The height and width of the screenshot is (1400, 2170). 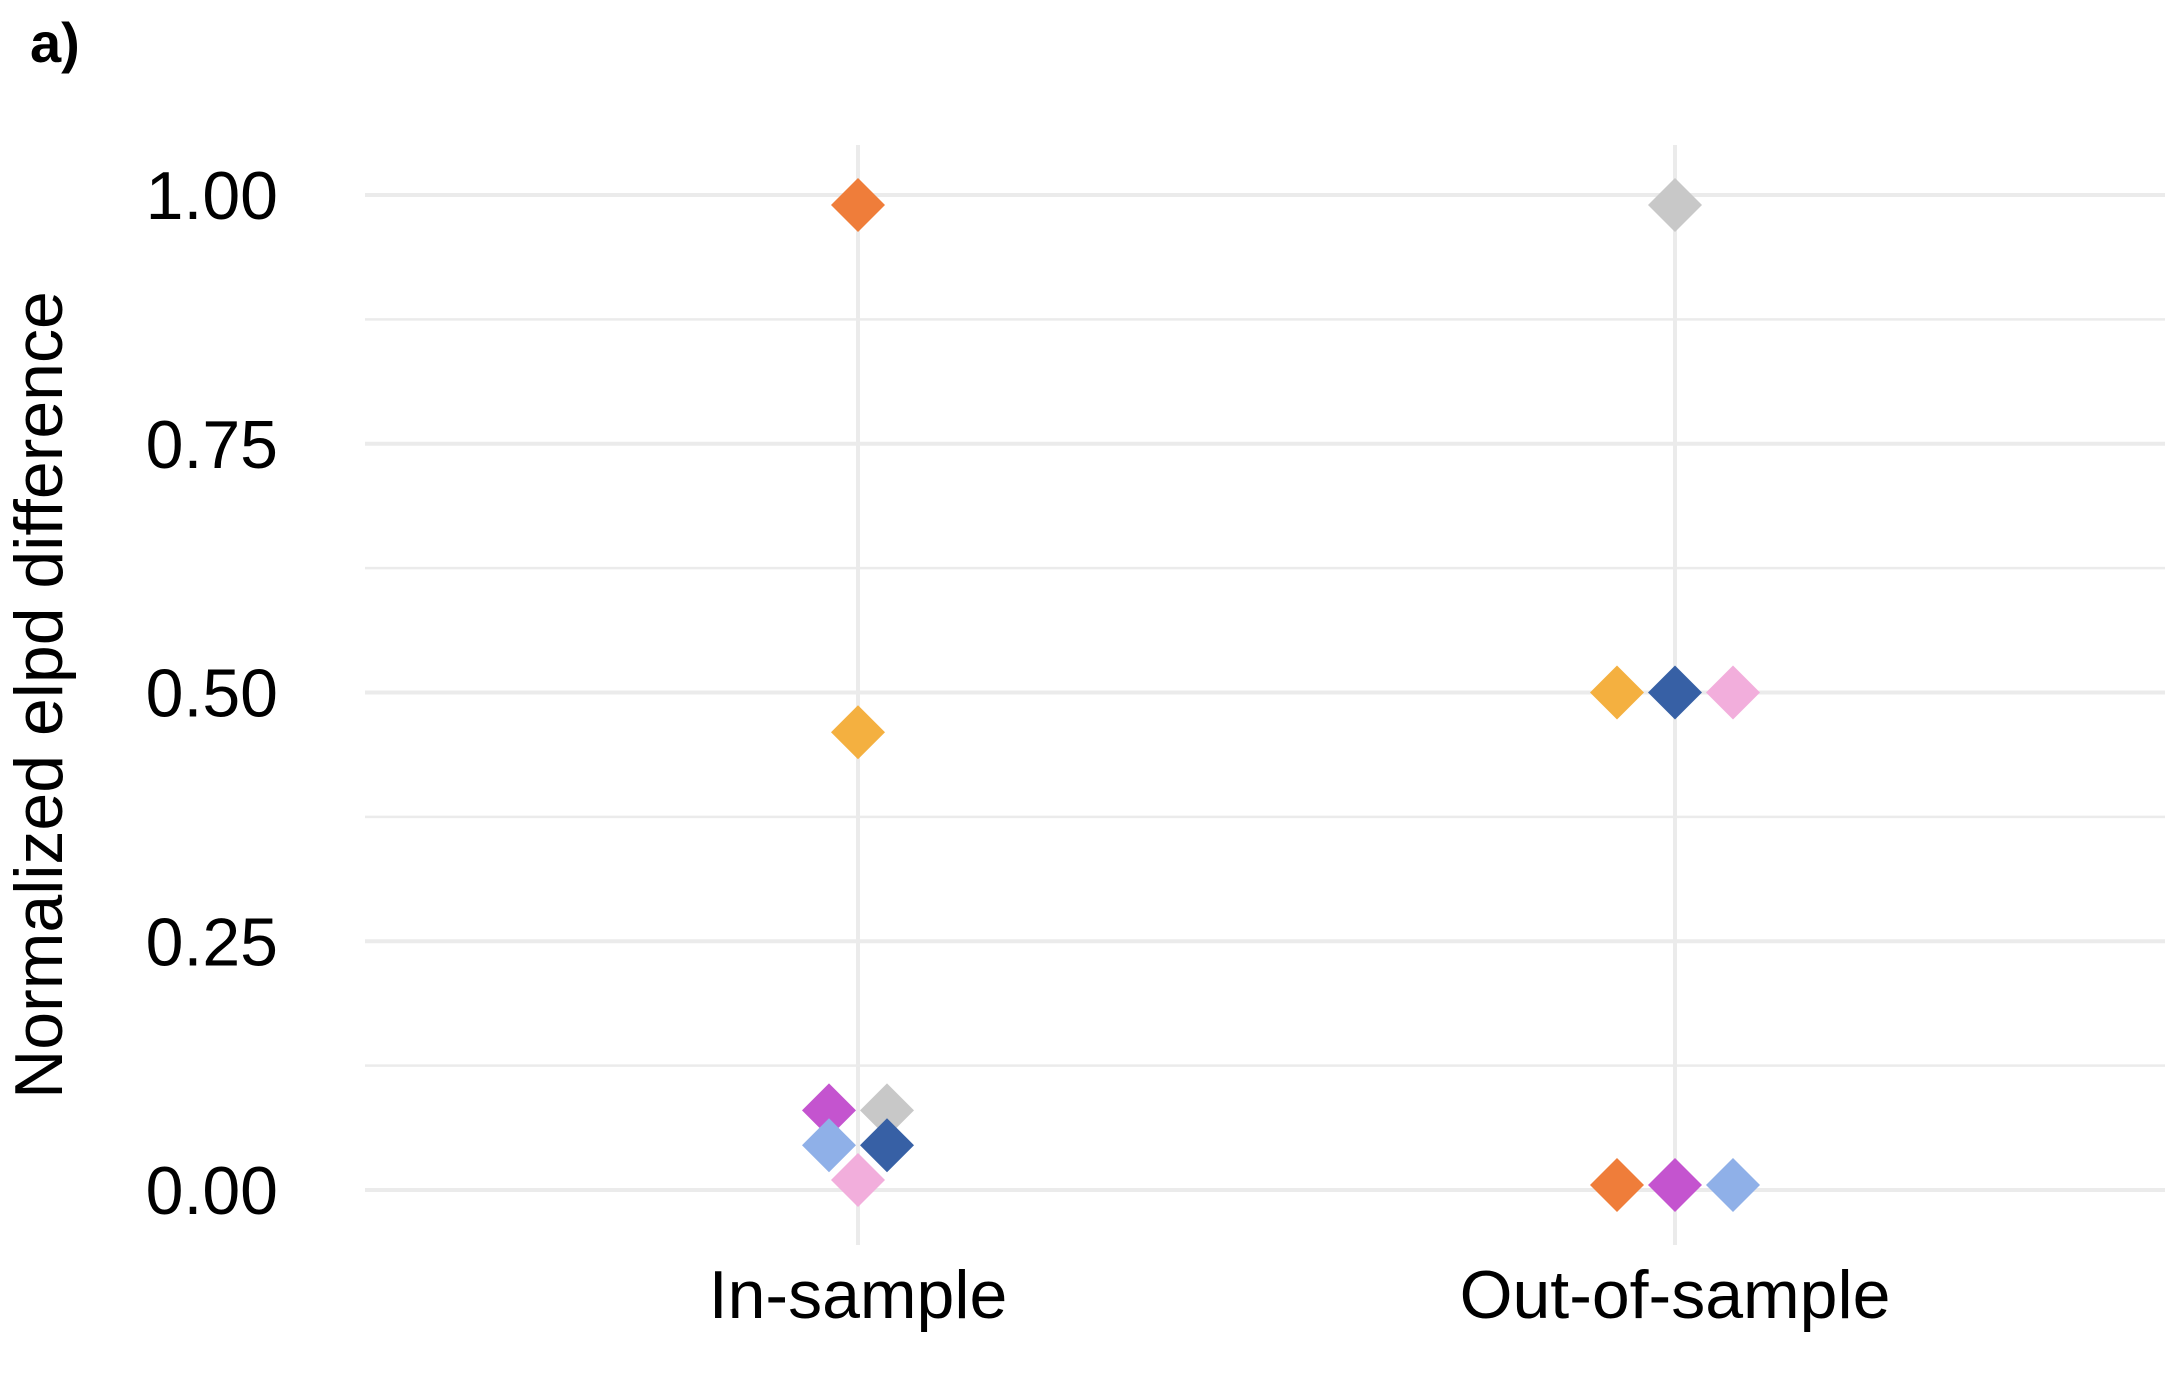 I want to click on x-tick-label: Out-of-sample, so click(x=1675, y=1295).